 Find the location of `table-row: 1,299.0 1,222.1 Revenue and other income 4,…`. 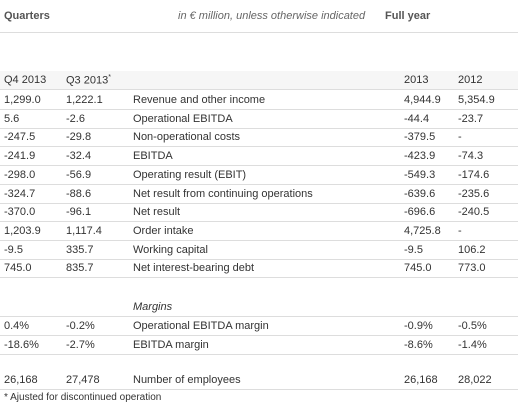

table-row: 1,299.0 1,222.1 Revenue and other income 4,… is located at coordinates (259, 100).